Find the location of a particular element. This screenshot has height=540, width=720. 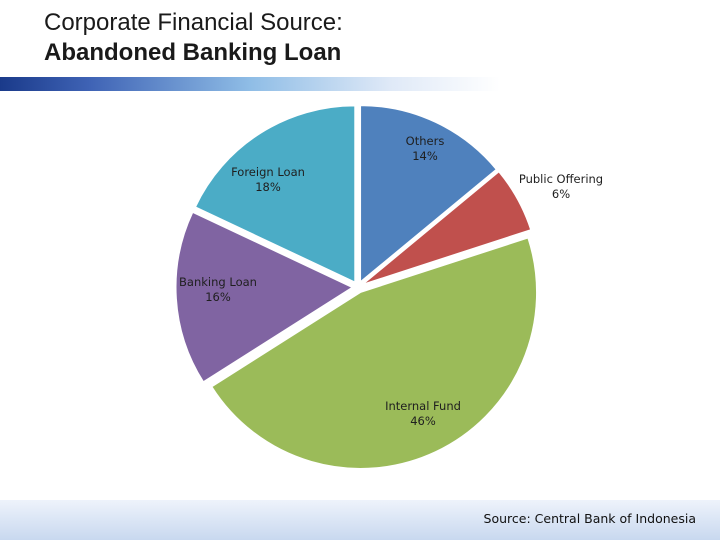

pie-label-others: Others 14% is located at coordinates (425, 148).